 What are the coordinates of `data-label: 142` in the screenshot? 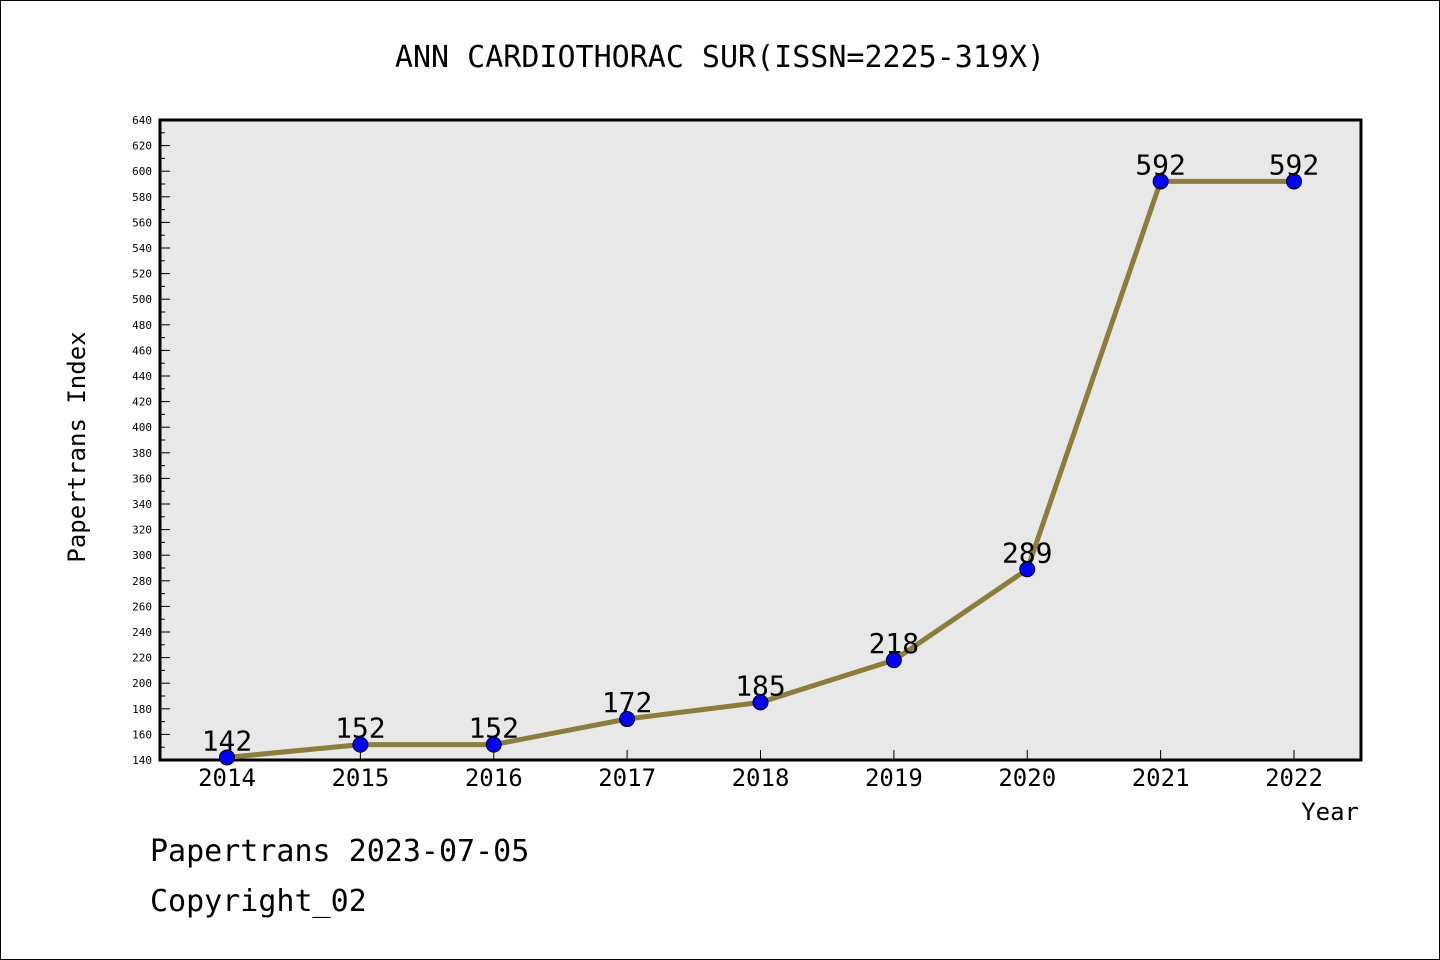 It's located at (227, 740).